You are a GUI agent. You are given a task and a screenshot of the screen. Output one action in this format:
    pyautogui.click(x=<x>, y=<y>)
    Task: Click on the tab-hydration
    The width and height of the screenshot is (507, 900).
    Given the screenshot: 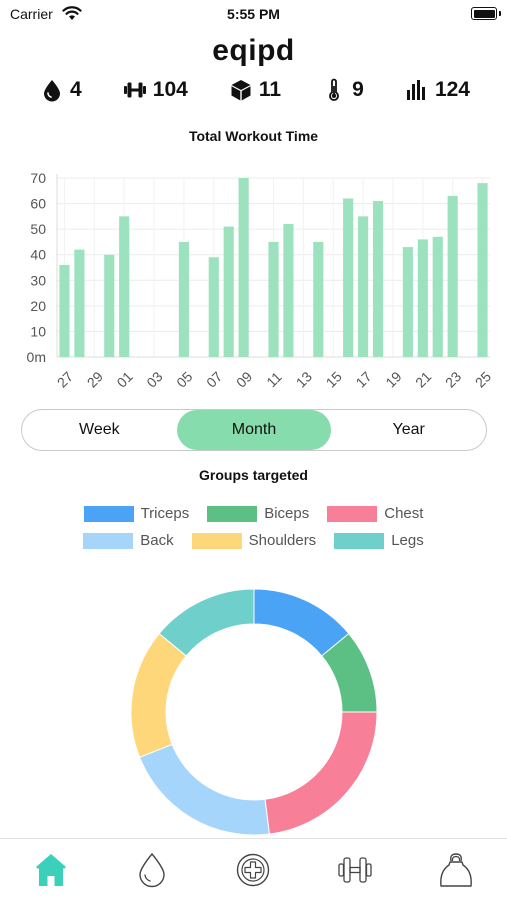 What is the action you would take?
    pyautogui.click(x=152, y=870)
    